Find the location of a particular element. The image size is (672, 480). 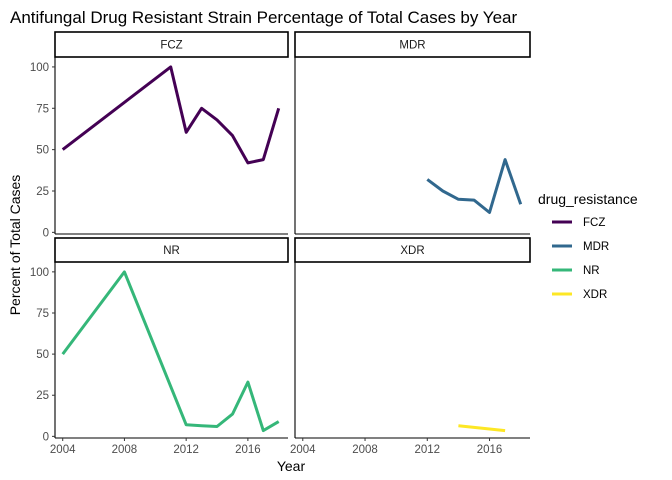

x-axis-title: Year is located at coordinates (291, 466).